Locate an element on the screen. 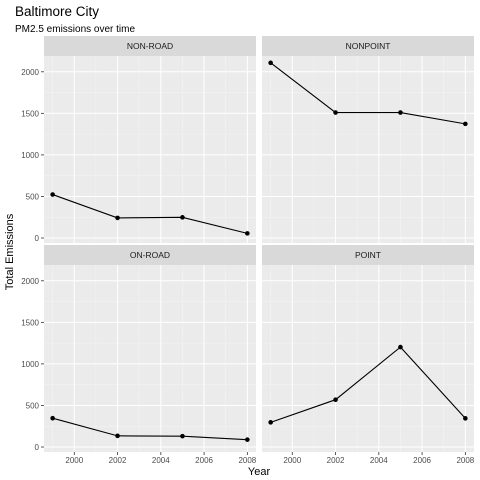 This screenshot has width=480, height=480. facet-strip-label: NONPOINT is located at coordinates (368, 46).